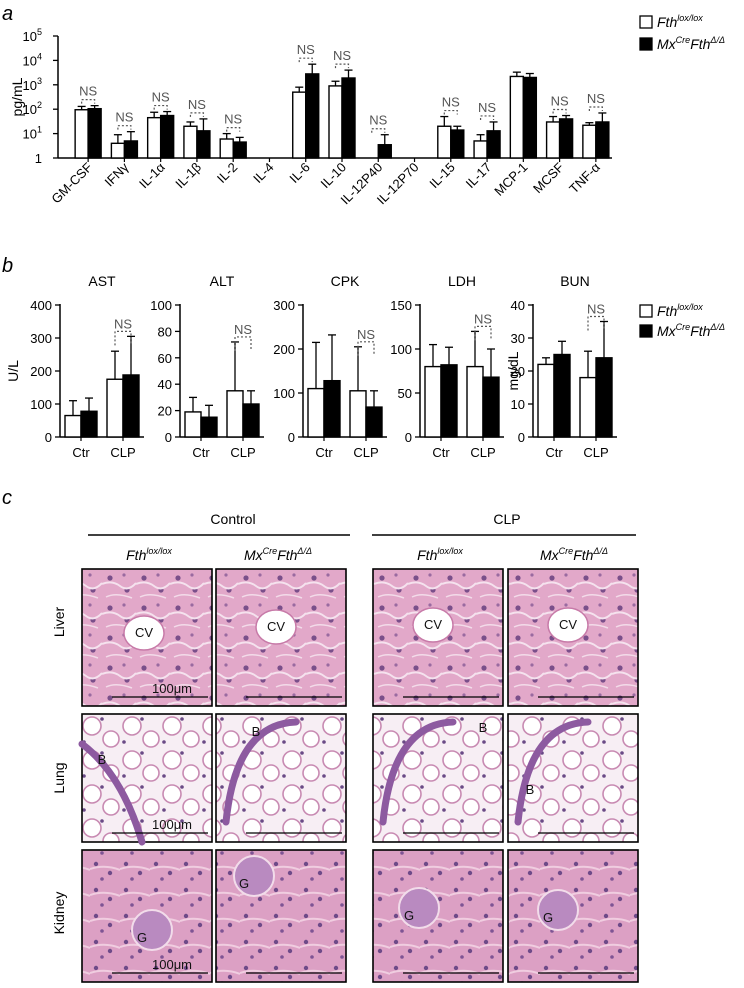  Describe the element at coordinates (165, 358) in the screenshot. I see `b-ytick-label: 60` at that location.